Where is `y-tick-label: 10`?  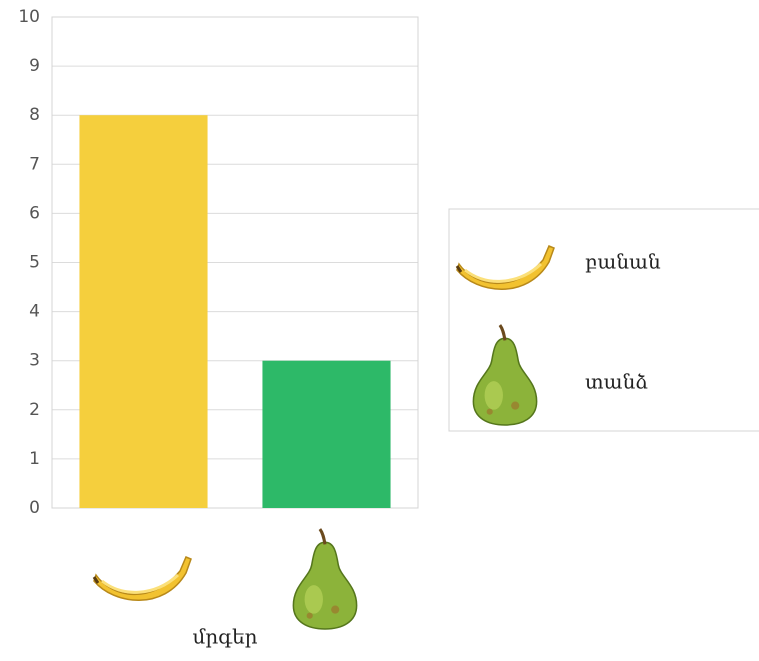
y-tick-label: 10 is located at coordinates (29, 17).